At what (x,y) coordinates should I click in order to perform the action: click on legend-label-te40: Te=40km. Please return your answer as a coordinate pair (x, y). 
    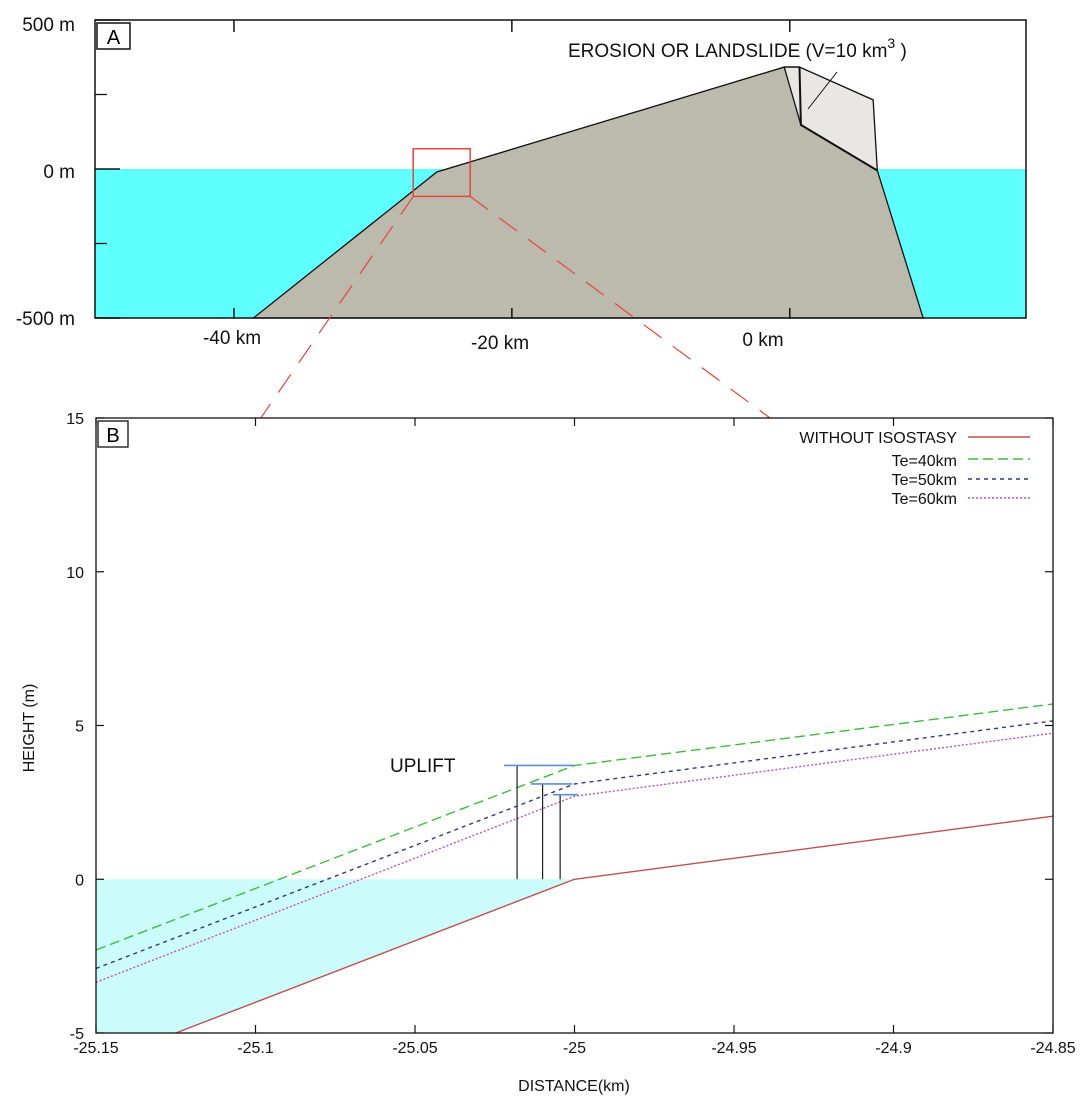
    Looking at the image, I should click on (924, 461).